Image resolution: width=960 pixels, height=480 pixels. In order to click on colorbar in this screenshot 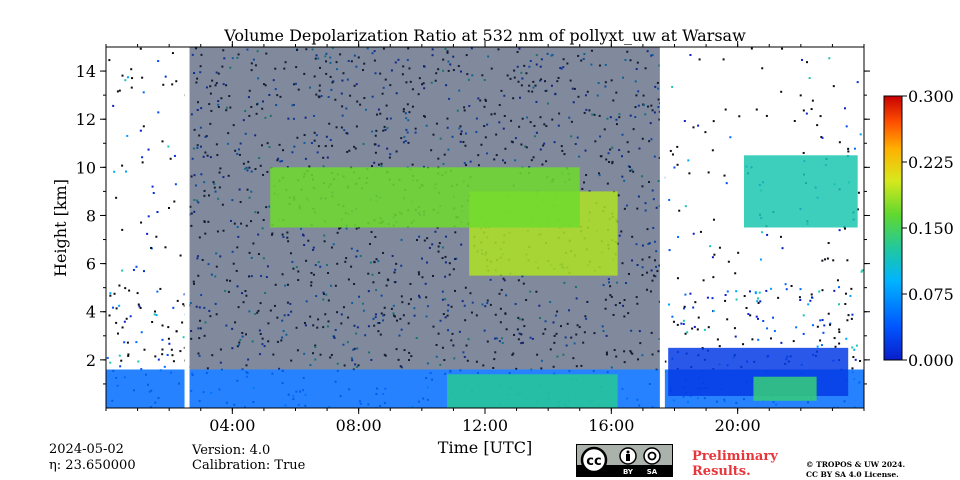, I will do `click(893, 228)`.